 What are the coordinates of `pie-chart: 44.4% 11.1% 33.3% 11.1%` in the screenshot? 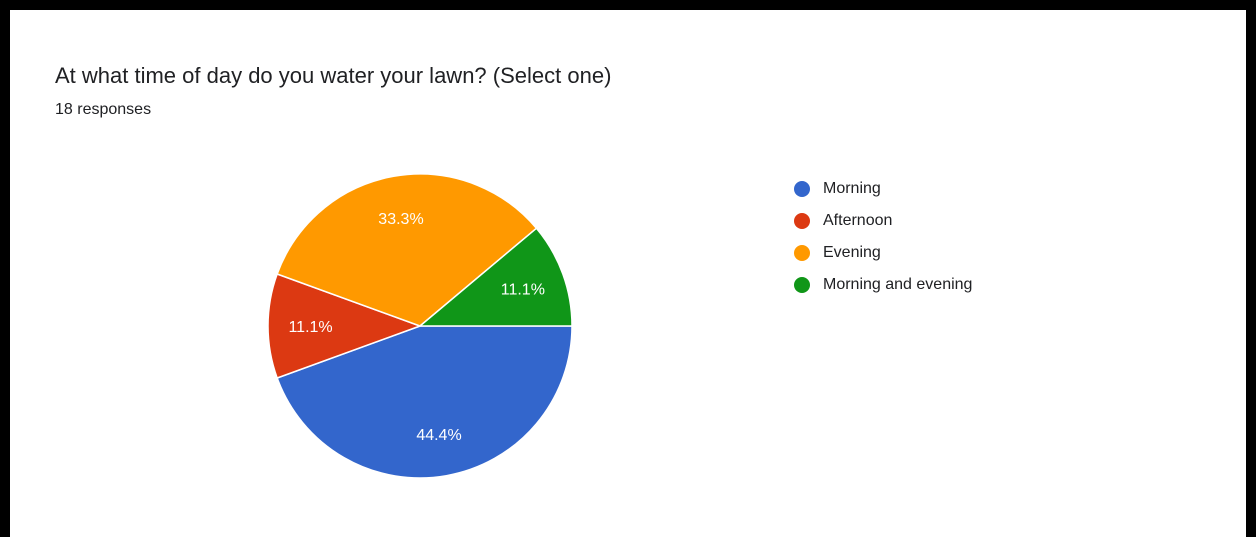 It's located at (420, 326).